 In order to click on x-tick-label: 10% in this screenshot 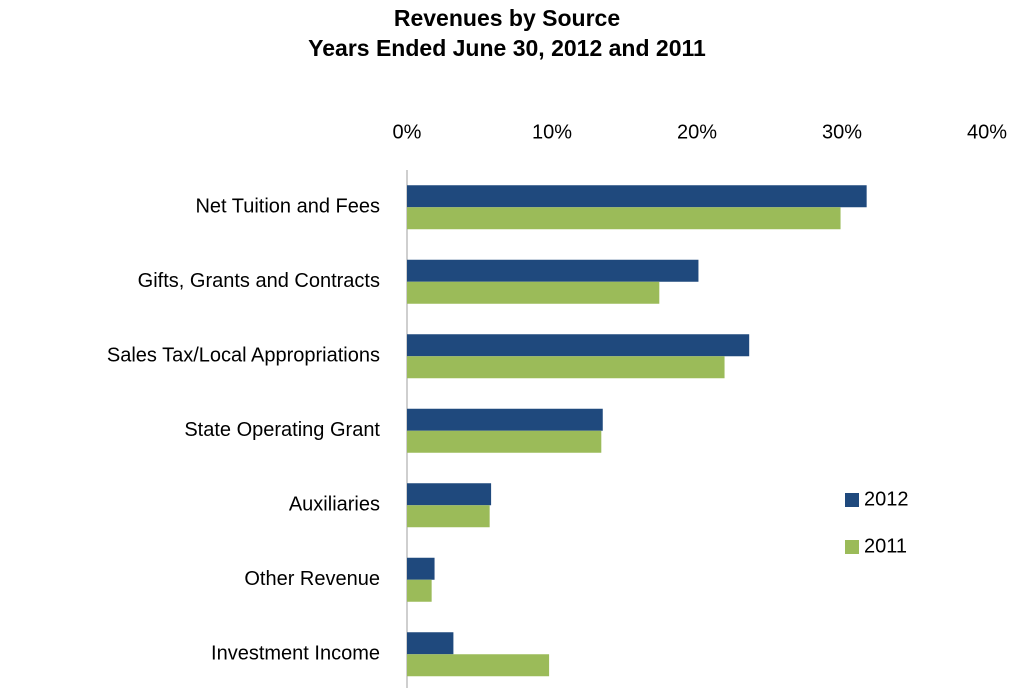, I will do `click(552, 132)`.